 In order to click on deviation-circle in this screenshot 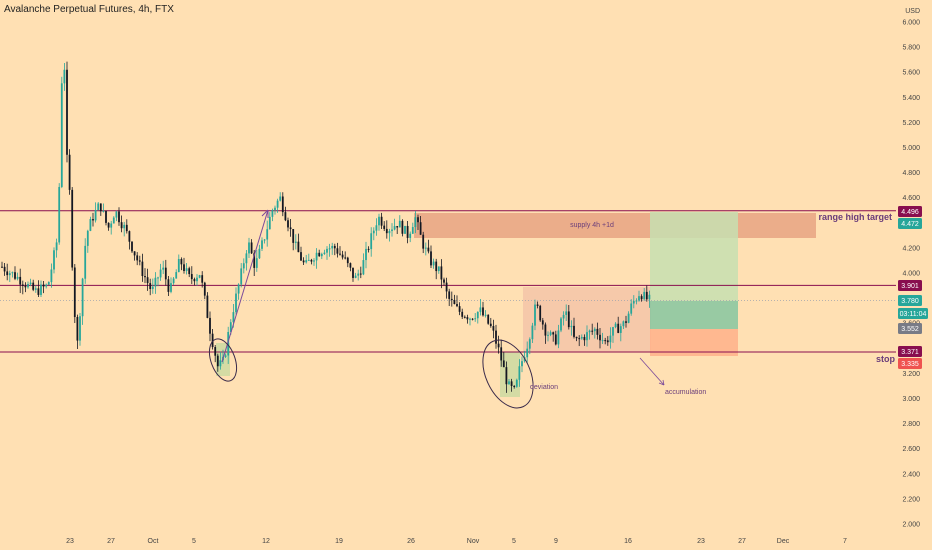, I will do `click(508, 374)`.